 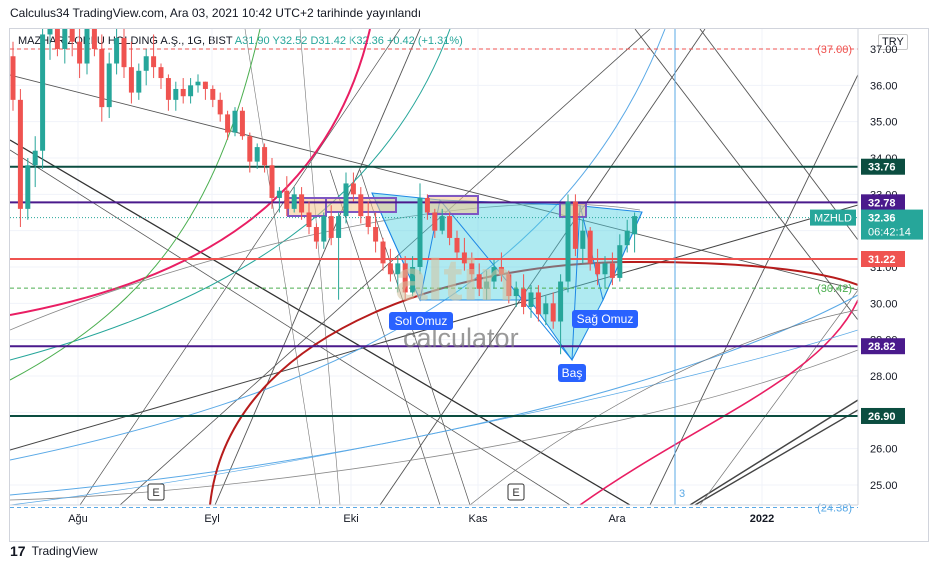 I want to click on y-tick-label: 28.00, so click(x=884, y=377).